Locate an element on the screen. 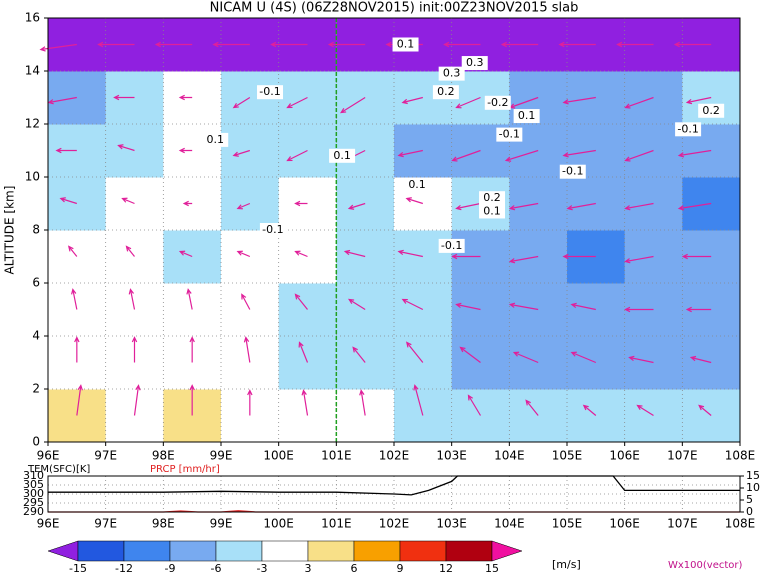 Image resolution: width=767 pixels, height=575 pixels. colorbar-label: 12 is located at coordinates (446, 568).